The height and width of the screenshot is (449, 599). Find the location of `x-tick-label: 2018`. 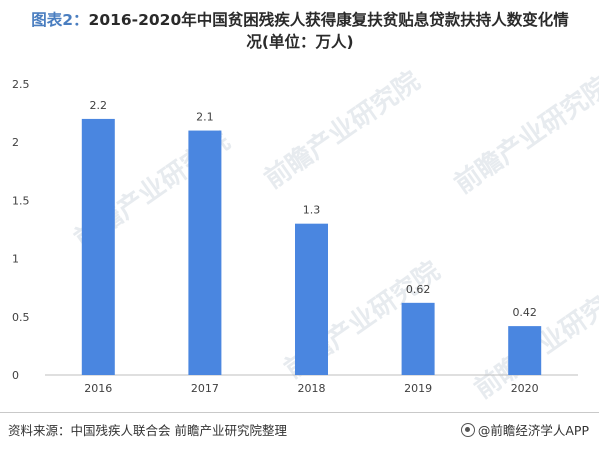

x-tick-label: 2018 is located at coordinates (312, 388).